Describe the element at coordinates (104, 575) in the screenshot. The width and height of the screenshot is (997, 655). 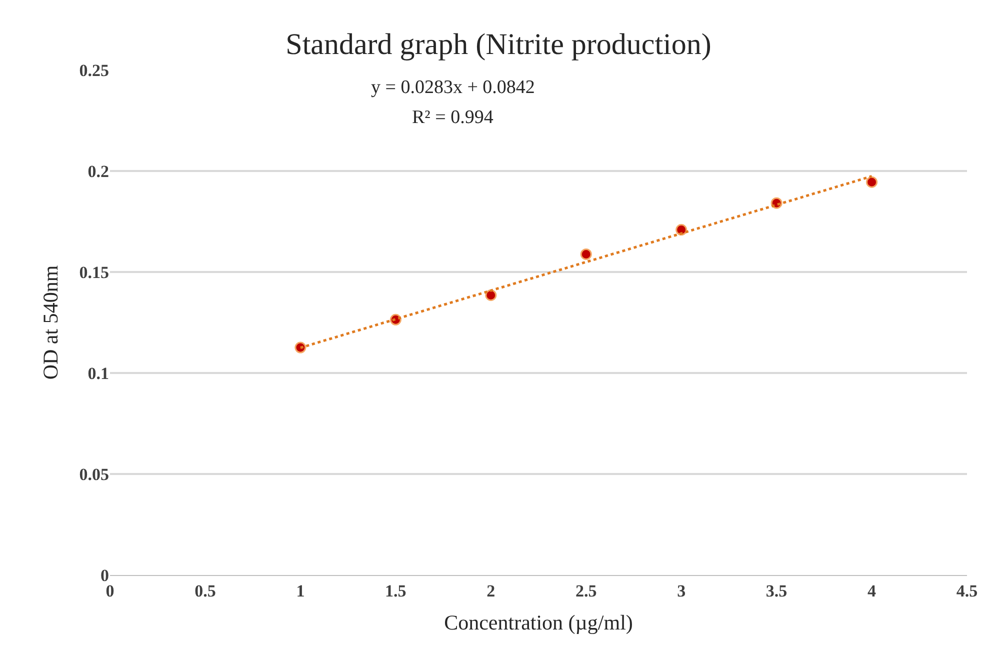
I see `y-tick-label: 0` at that location.